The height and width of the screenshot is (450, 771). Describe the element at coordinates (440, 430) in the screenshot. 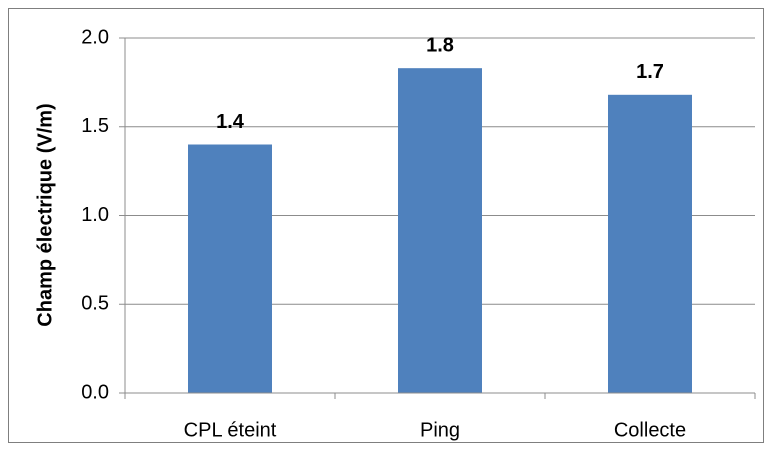

I see `x-tick-label: Ping` at that location.